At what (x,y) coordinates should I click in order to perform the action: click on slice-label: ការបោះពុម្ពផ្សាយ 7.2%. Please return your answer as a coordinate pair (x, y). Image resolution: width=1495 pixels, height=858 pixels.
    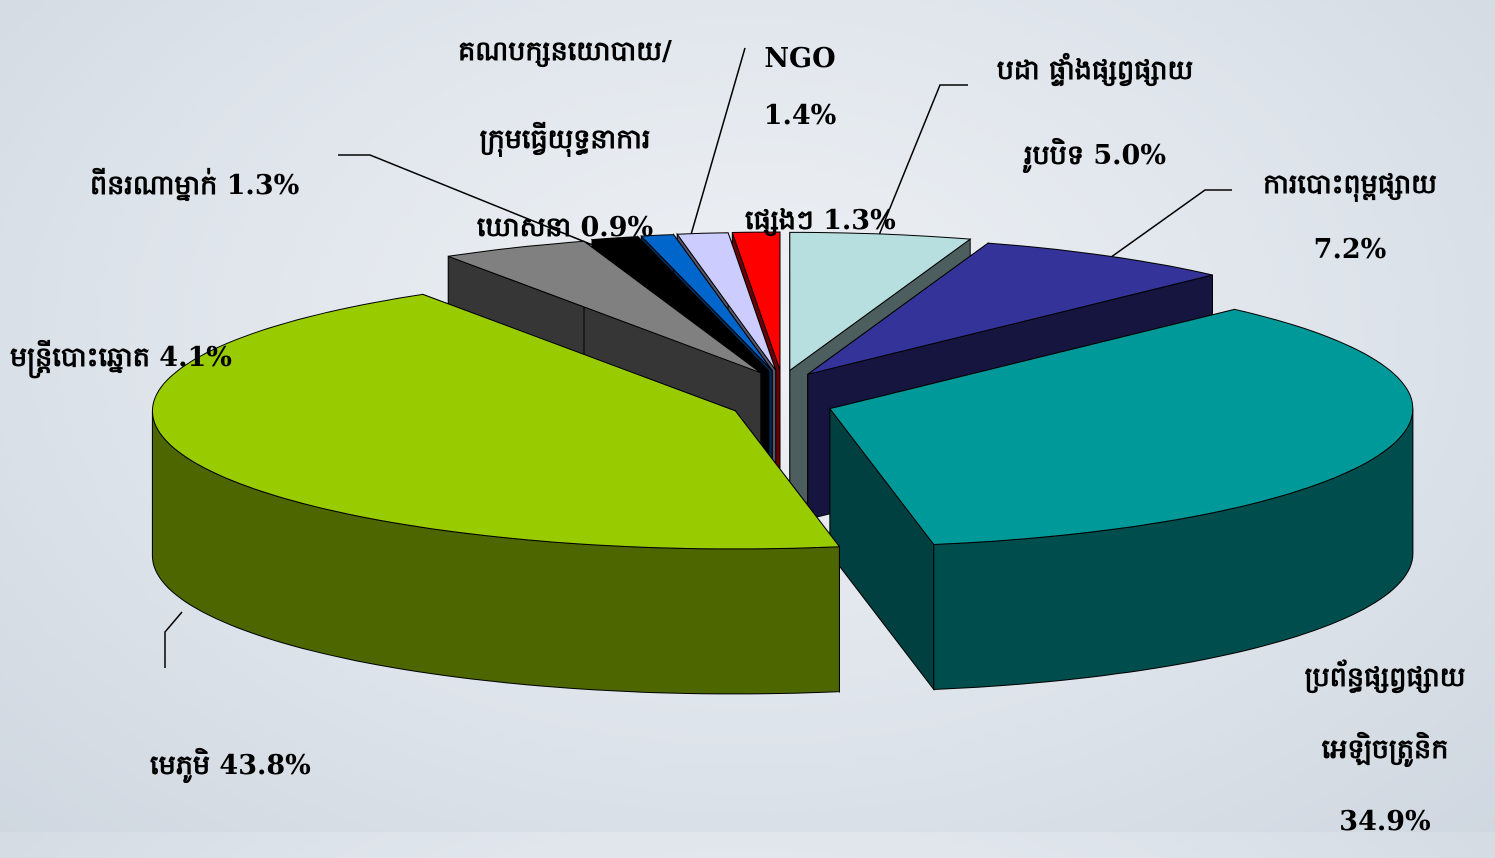
    Looking at the image, I should click on (1272, 217).